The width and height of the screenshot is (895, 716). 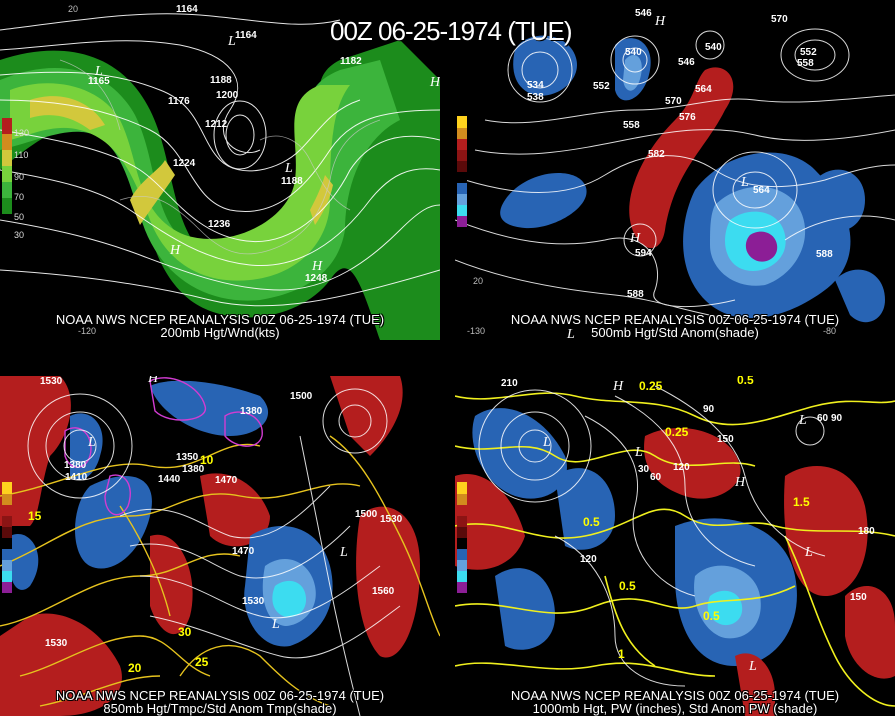 What do you see at coordinates (709, 409) in the screenshot?
I see `contour-label: 90` at bounding box center [709, 409].